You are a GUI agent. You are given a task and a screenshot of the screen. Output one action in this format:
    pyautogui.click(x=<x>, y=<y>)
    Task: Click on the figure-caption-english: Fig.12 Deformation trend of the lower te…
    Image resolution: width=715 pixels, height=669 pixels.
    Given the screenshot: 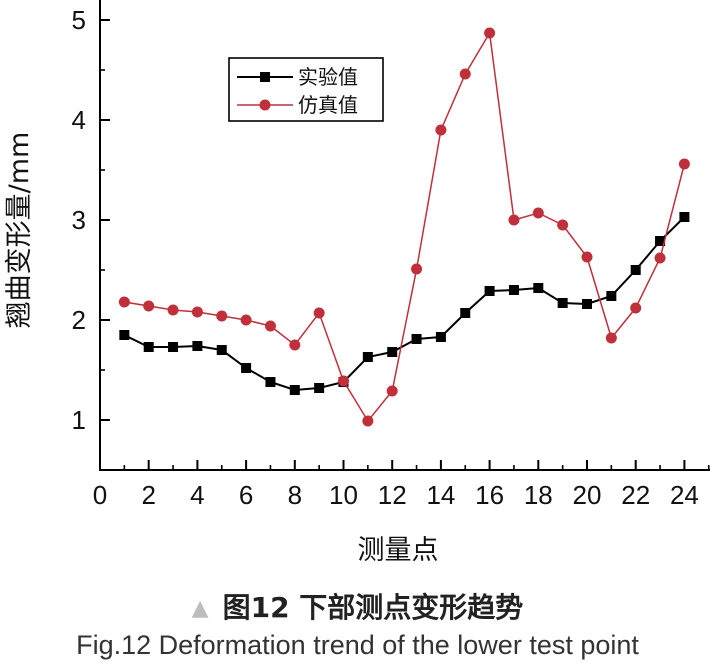 What is the action you would take?
    pyautogui.click(x=357, y=645)
    